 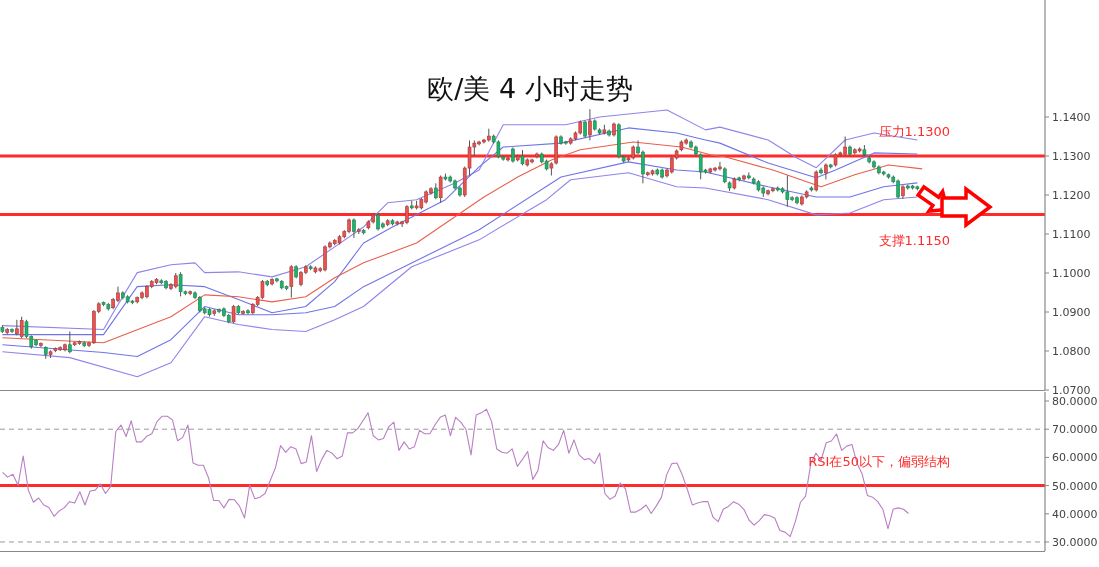 I want to click on ref-line-label: RSI在50以下，偏弱结构, so click(x=879, y=461).